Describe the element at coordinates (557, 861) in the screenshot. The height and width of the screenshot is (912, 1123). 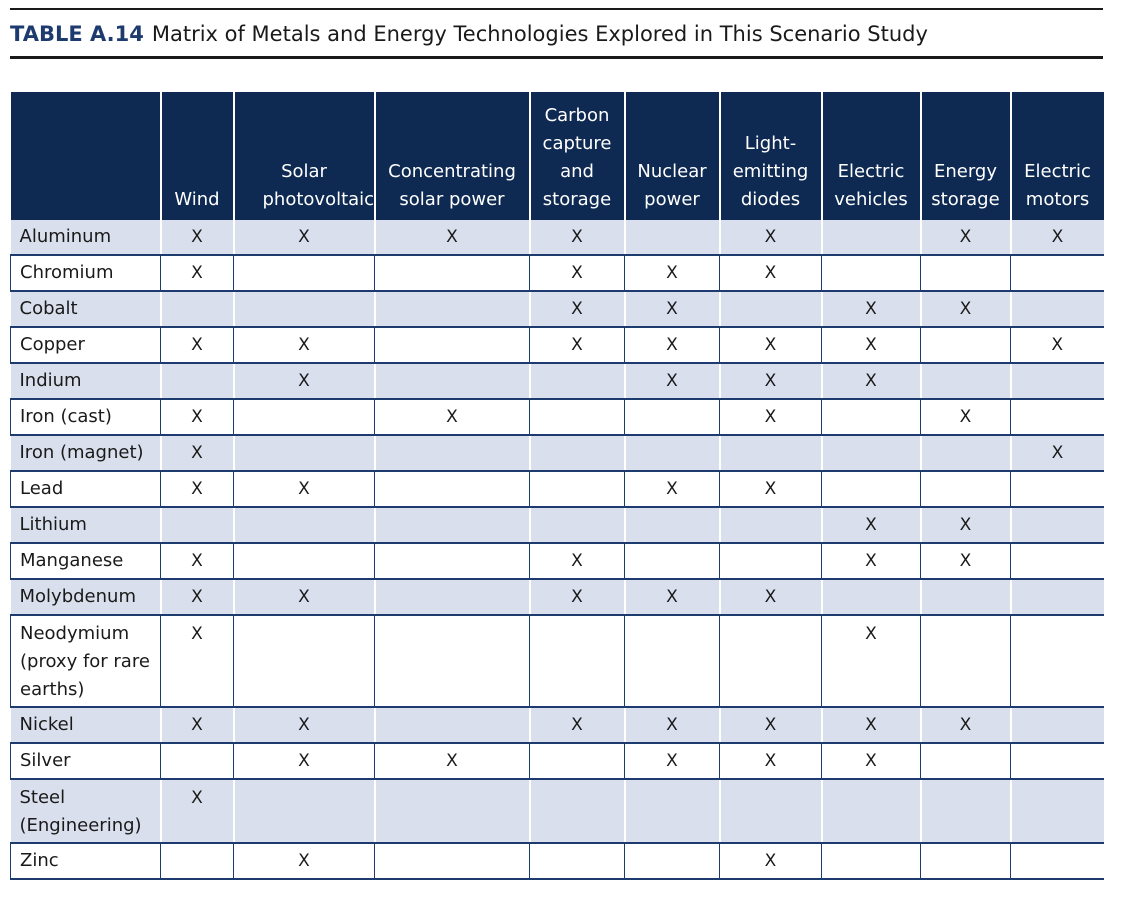
I see `table-row: Zinc X X` at that location.